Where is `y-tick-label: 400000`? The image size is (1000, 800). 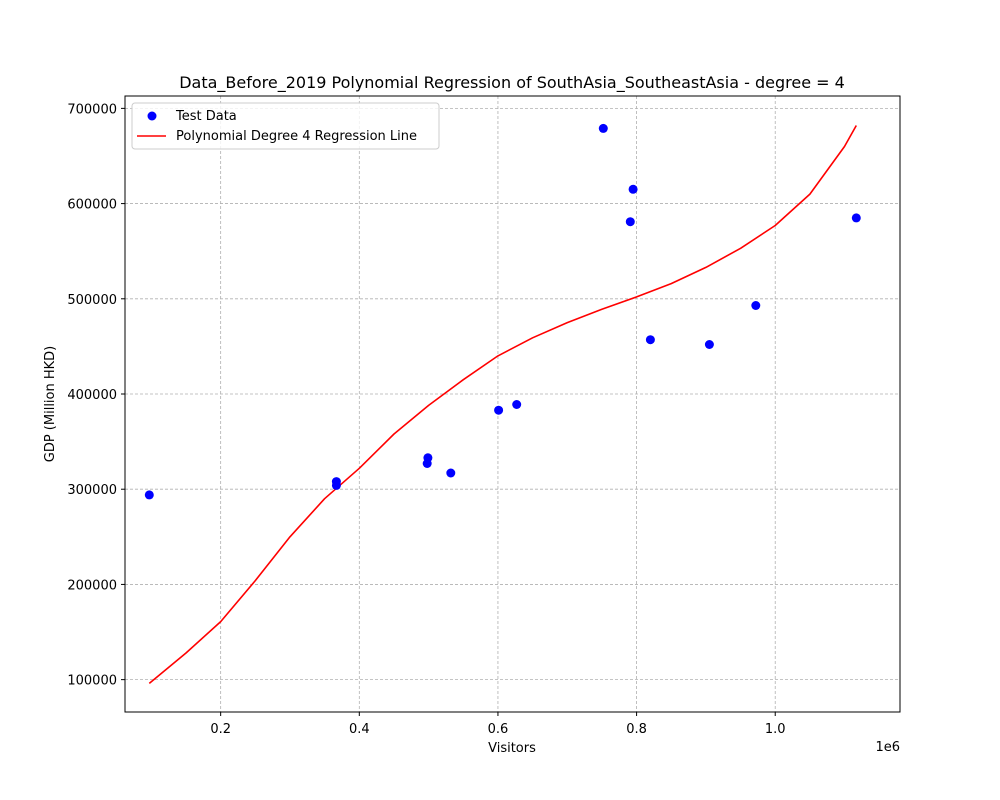 y-tick-label: 400000 is located at coordinates (92, 395).